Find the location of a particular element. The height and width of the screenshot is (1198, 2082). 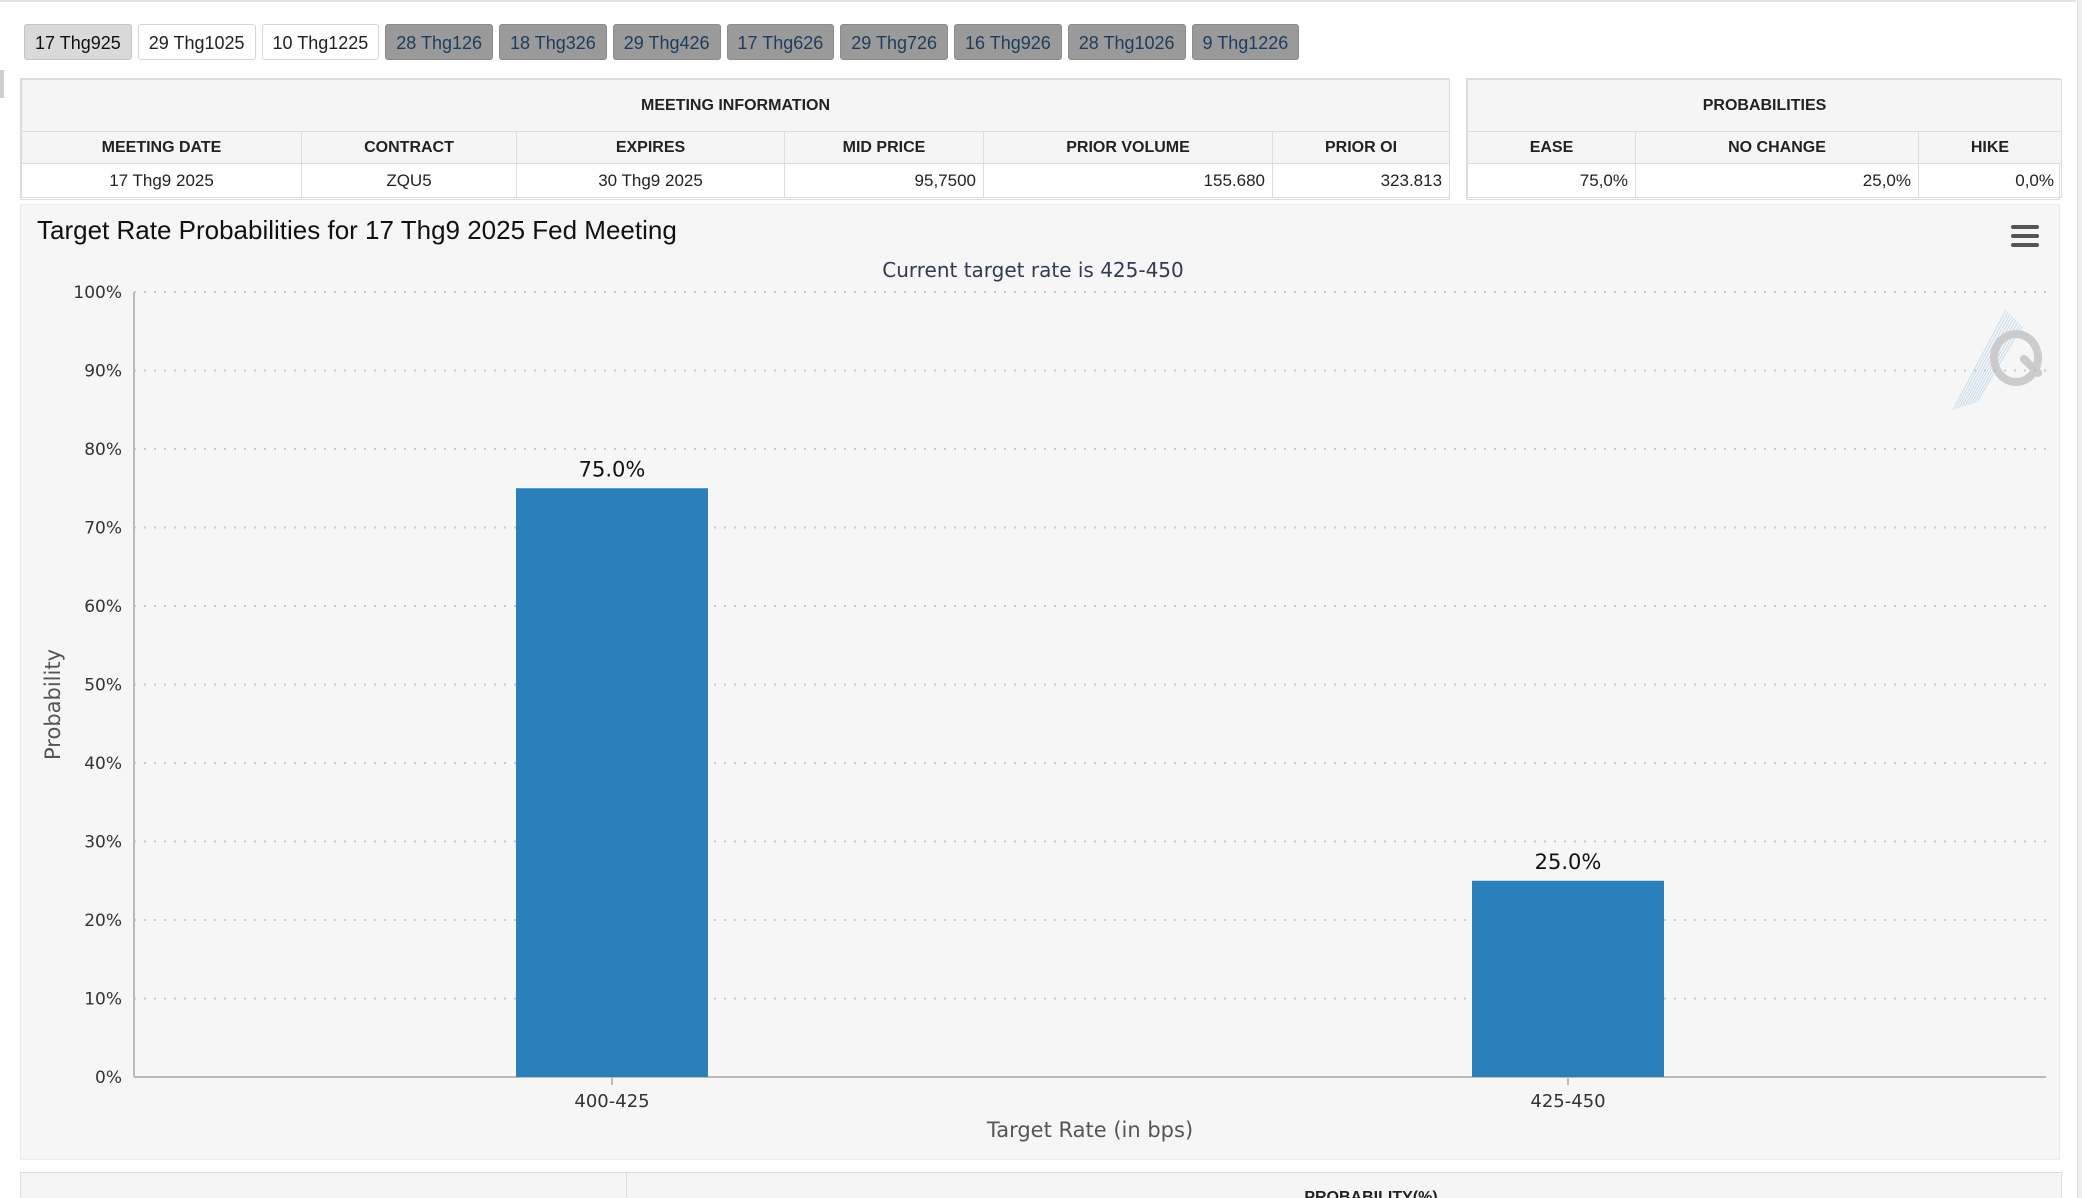

table-cell: 0,0% is located at coordinates (1990, 180).